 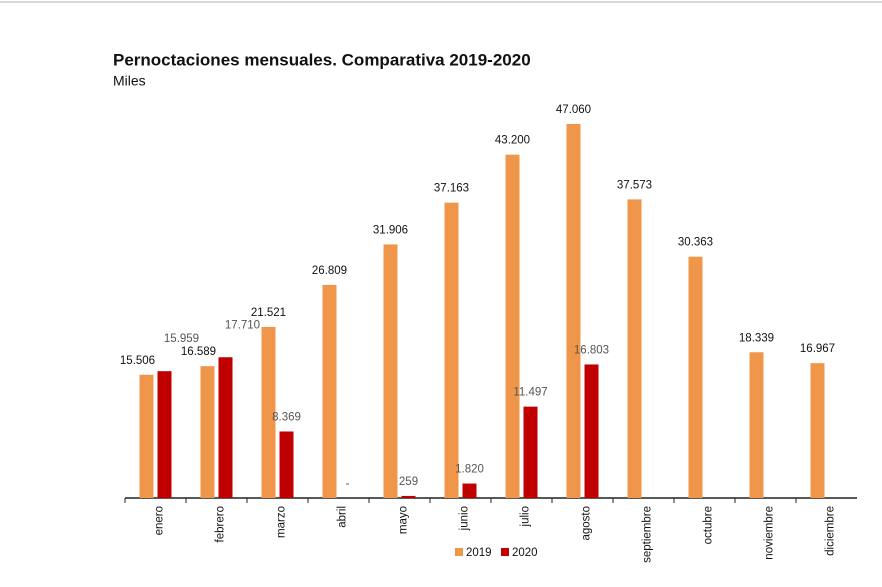 What do you see at coordinates (282, 522) in the screenshot?
I see `x-tick-label: marzo` at bounding box center [282, 522].